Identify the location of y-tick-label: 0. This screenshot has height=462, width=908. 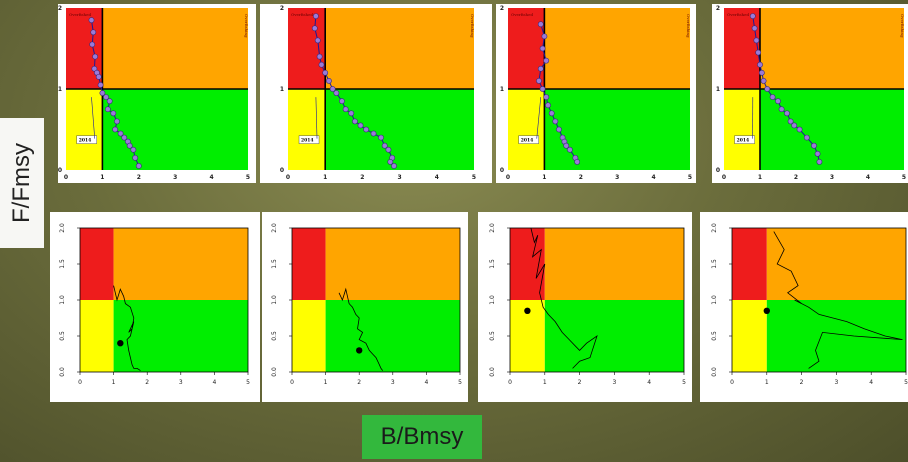
(502, 170).